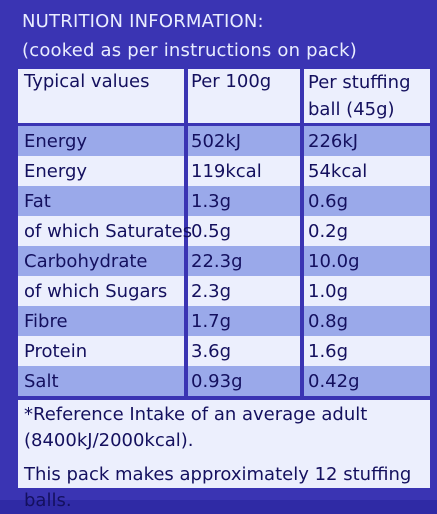  I want to click on table-row: Protein 3.6g 1.6g, so click(224, 351).